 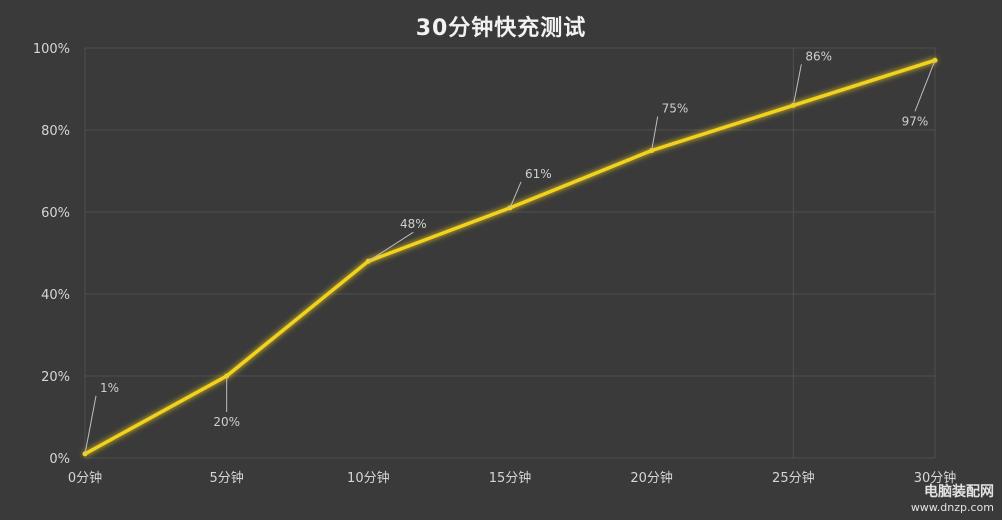 What do you see at coordinates (55, 131) in the screenshot?
I see `y-tick-label: 80%` at bounding box center [55, 131].